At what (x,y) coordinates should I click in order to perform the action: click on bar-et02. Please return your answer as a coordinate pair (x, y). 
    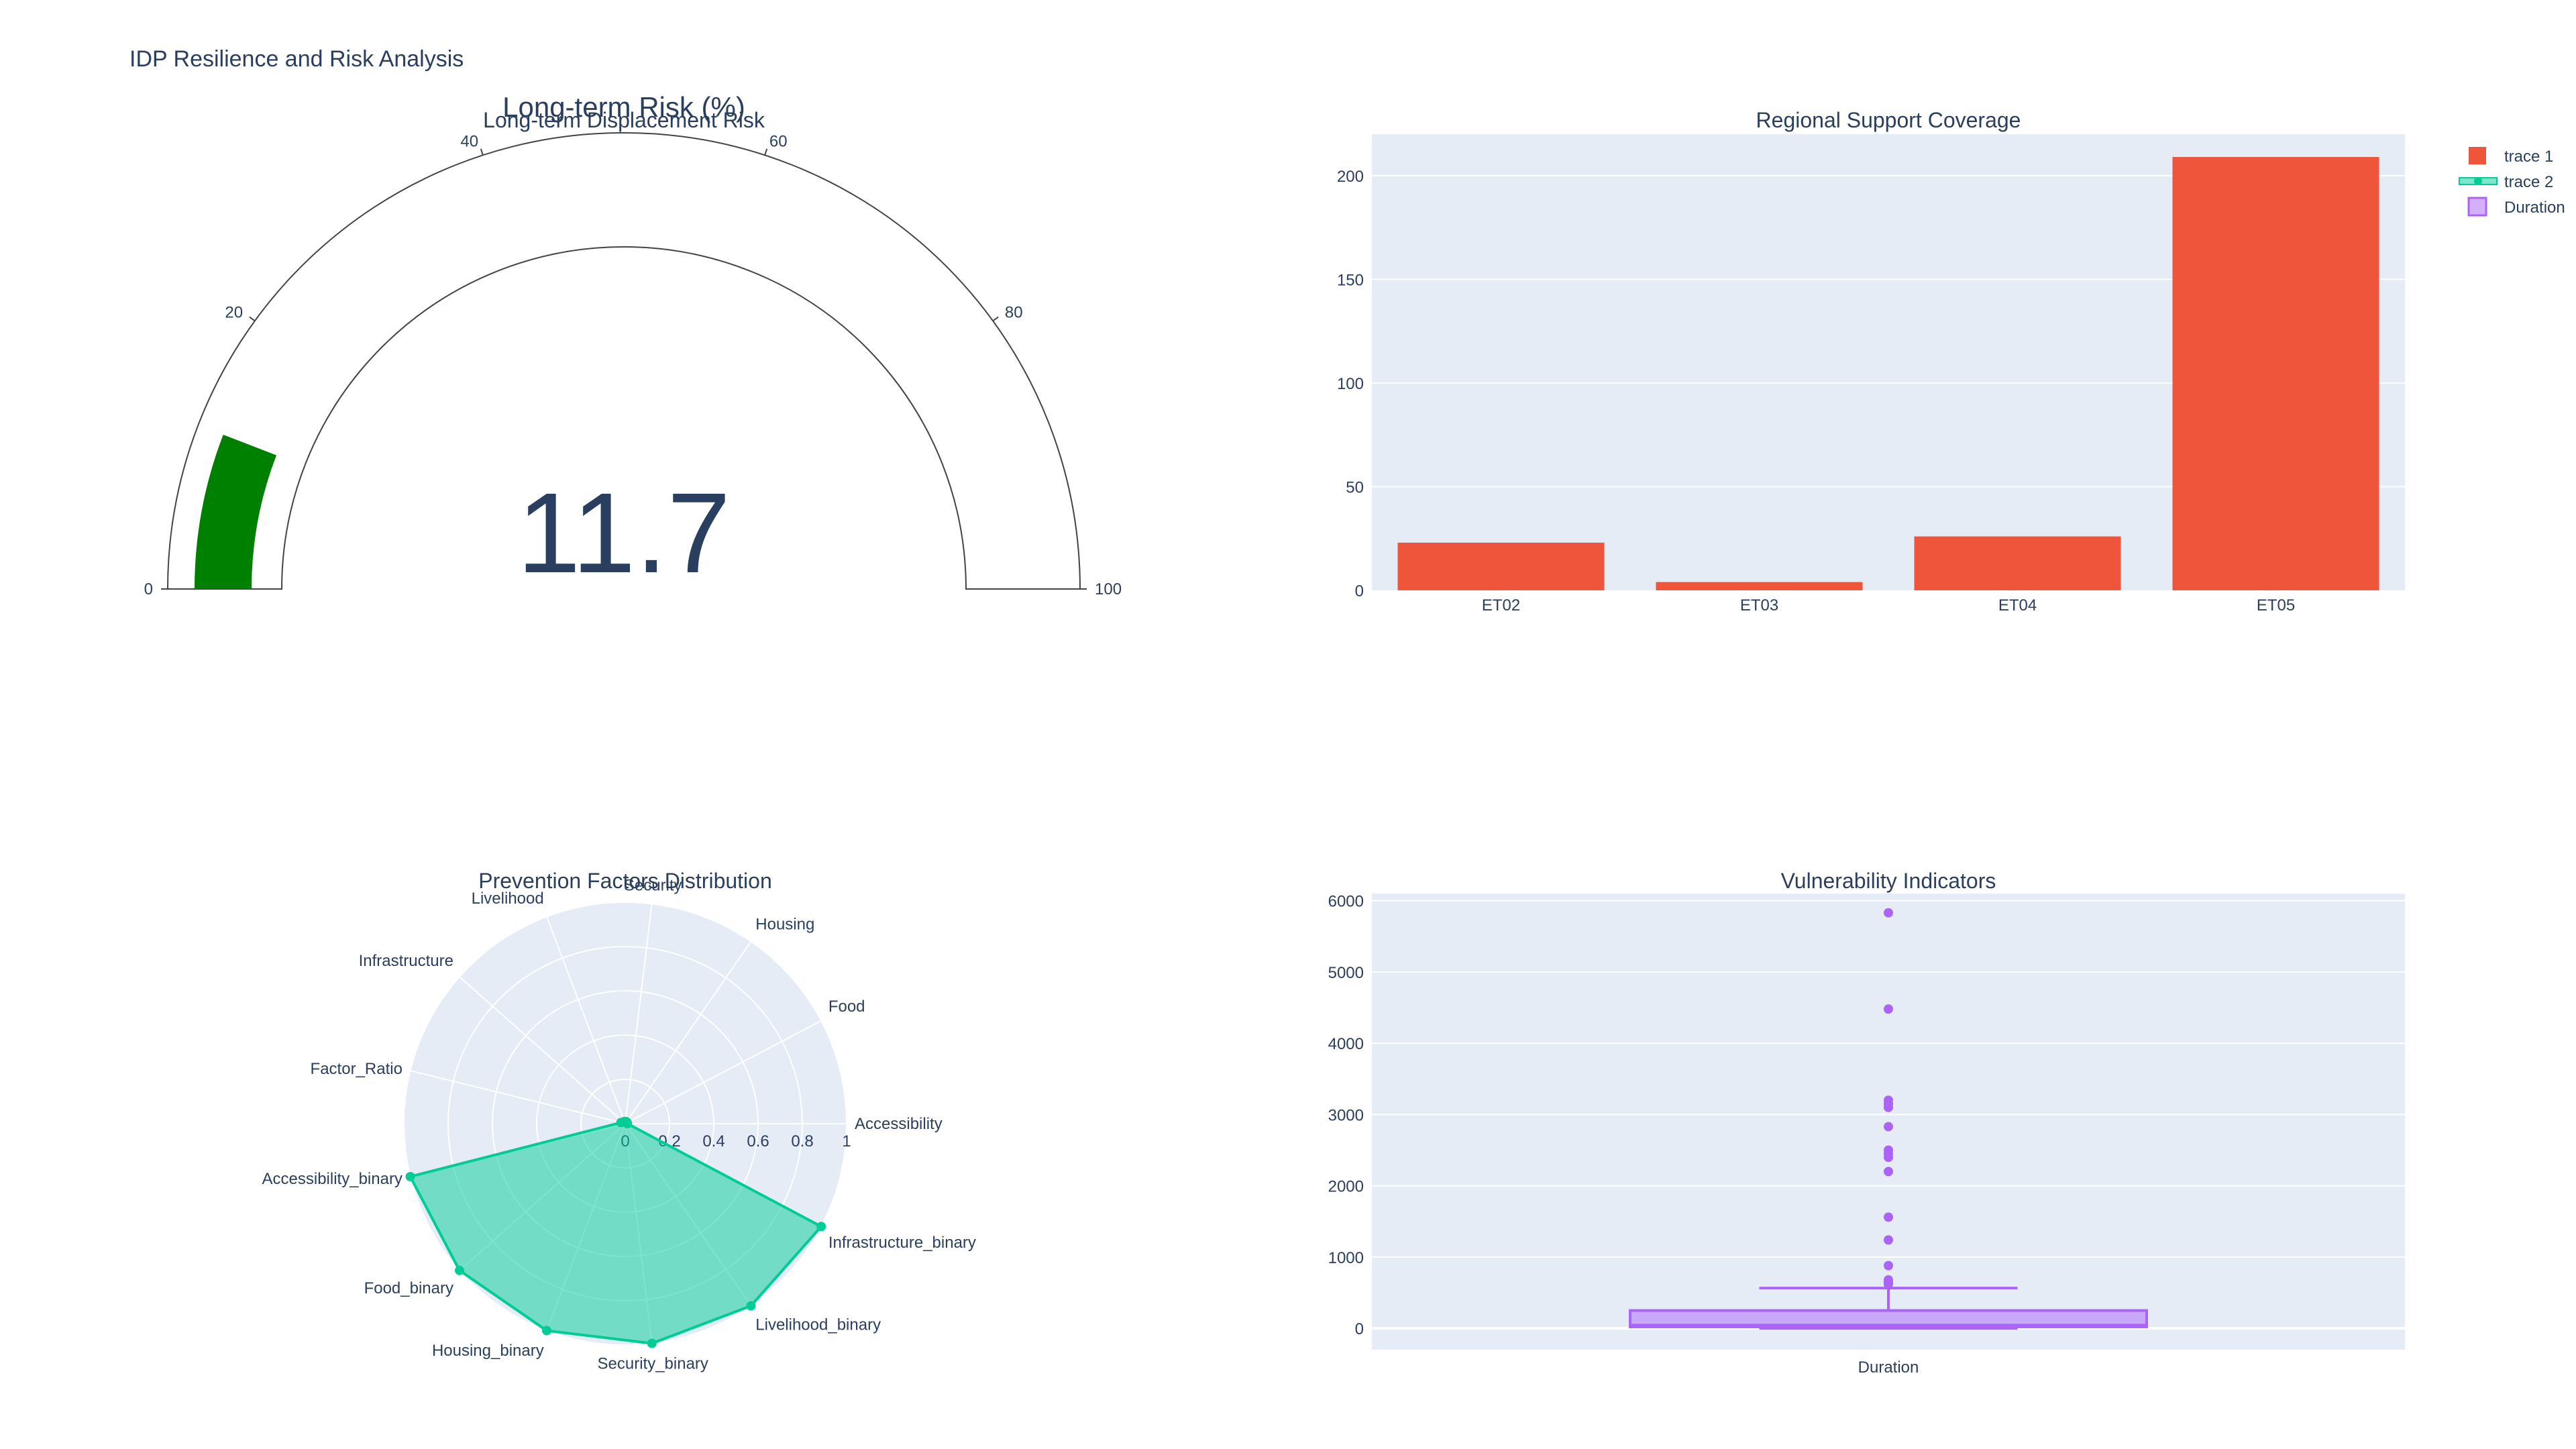
    Looking at the image, I should click on (1501, 566).